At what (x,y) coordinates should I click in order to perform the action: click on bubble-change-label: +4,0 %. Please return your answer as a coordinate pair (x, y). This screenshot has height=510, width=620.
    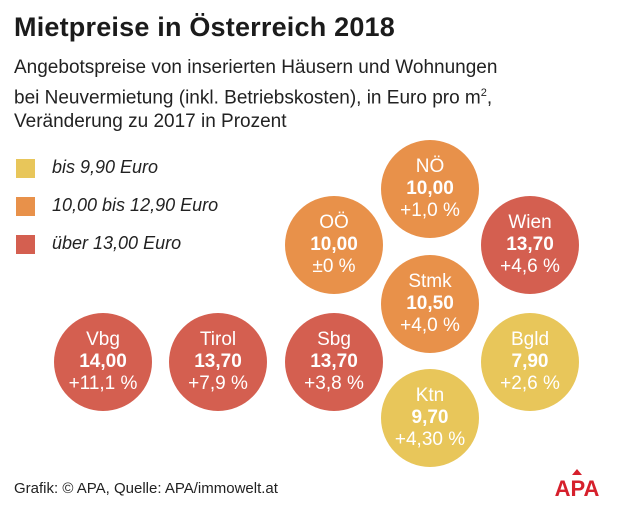
    Looking at the image, I should click on (430, 325).